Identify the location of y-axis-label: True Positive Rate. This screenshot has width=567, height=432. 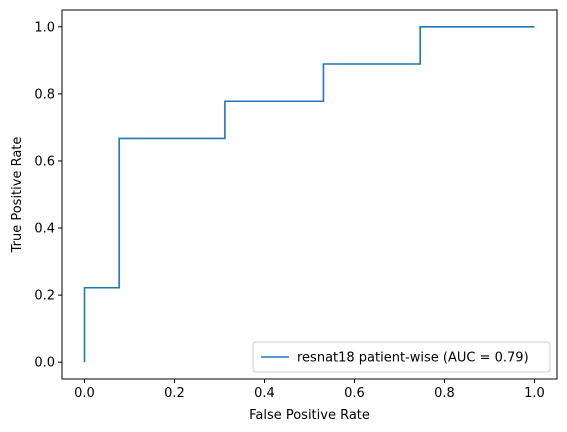
(17, 195).